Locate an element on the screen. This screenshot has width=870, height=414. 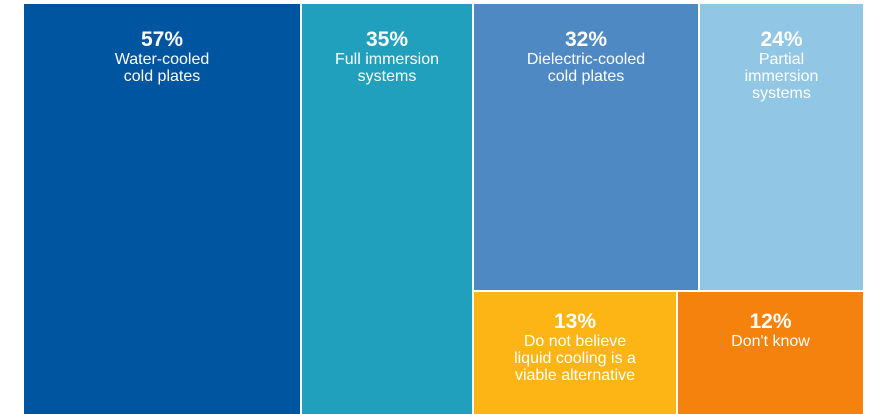
tile-category-label: Partial immersion systems is located at coordinates (781, 76).